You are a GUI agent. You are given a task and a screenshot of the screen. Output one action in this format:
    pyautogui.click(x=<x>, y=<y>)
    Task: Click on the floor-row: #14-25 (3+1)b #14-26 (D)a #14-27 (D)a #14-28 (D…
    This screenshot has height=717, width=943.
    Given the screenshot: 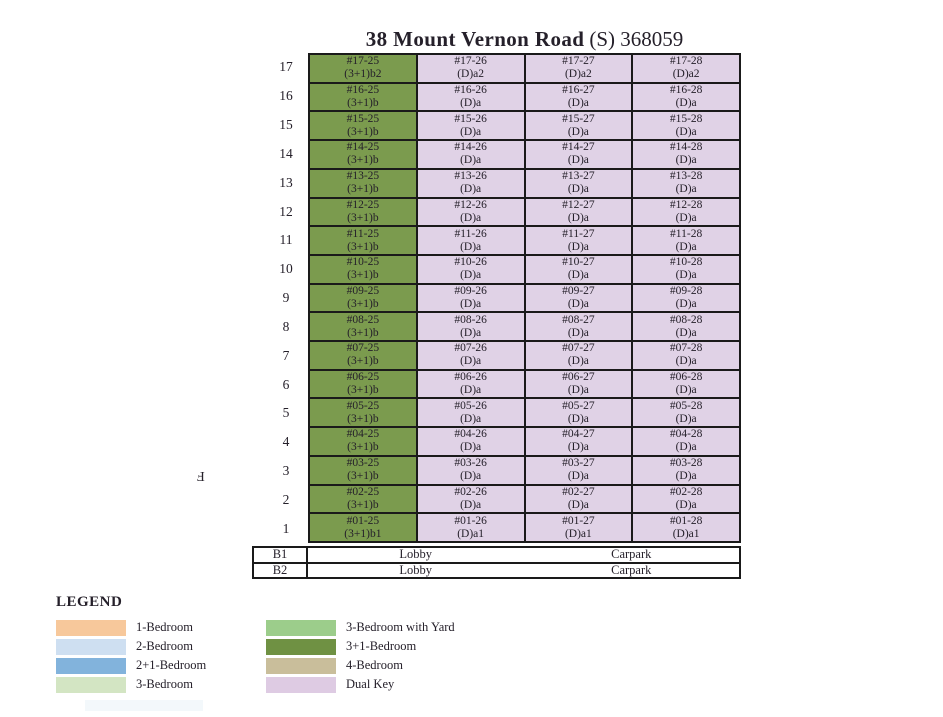 What is the action you would take?
    pyautogui.click(x=524, y=153)
    